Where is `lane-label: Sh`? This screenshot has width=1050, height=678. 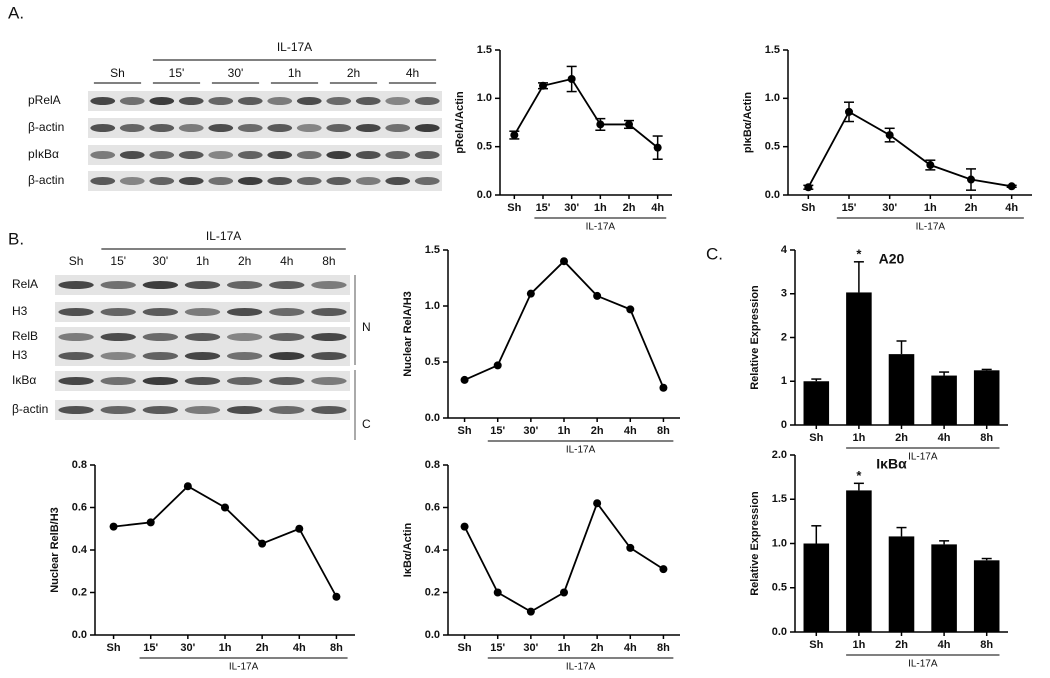 lane-label: Sh is located at coordinates (117, 73).